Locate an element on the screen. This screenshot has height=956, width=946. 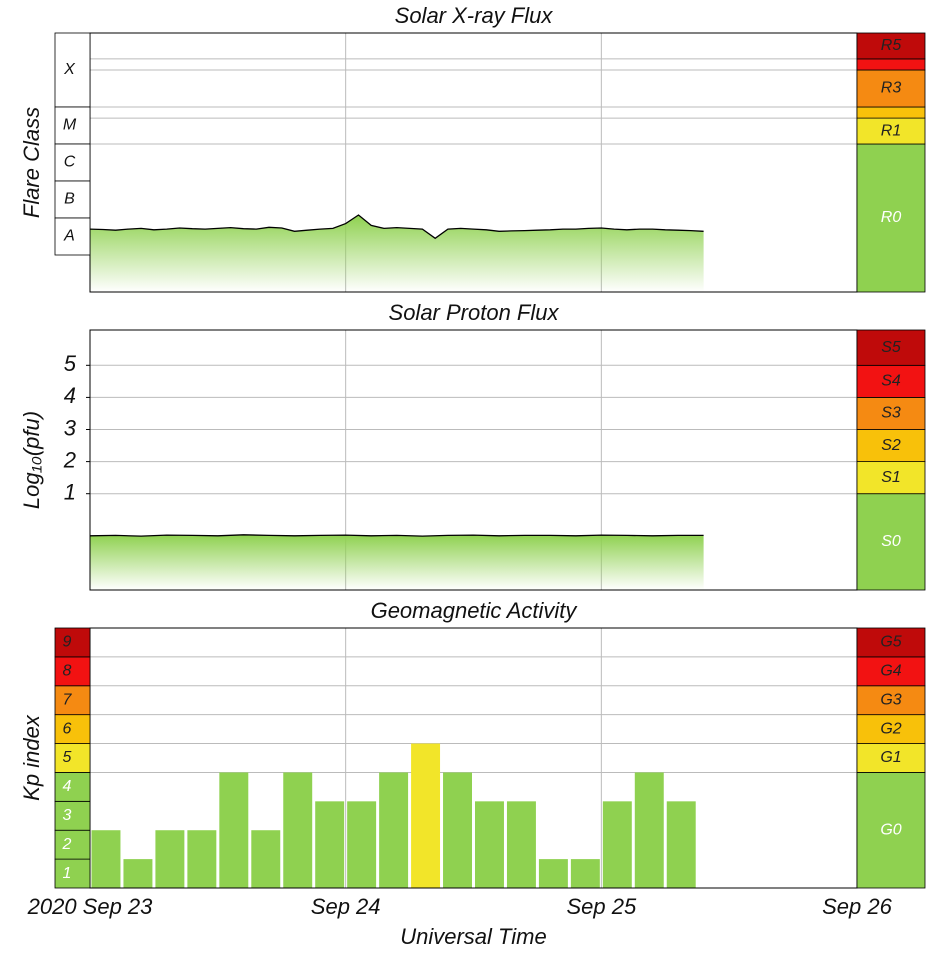
scale-label: S1 is located at coordinates (891, 477).